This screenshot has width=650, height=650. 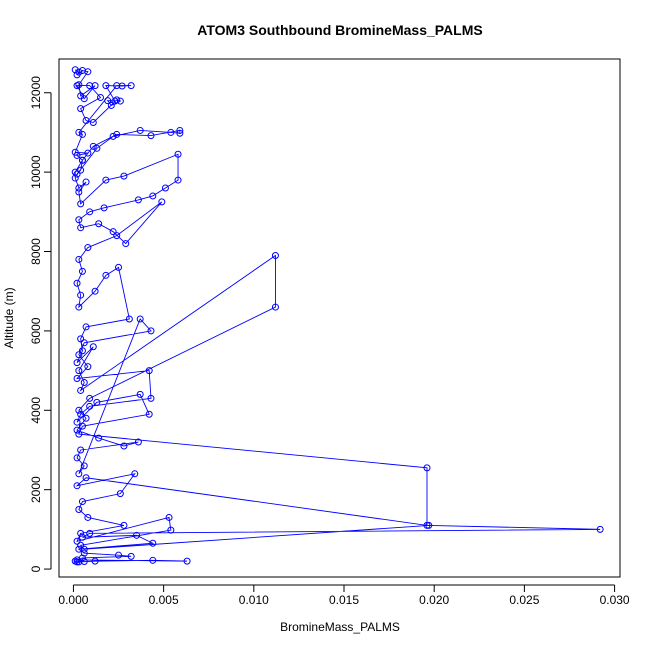 I want to click on chart-title: ATOM3 Southbound BromineMass_PALMS, so click(x=339, y=30).